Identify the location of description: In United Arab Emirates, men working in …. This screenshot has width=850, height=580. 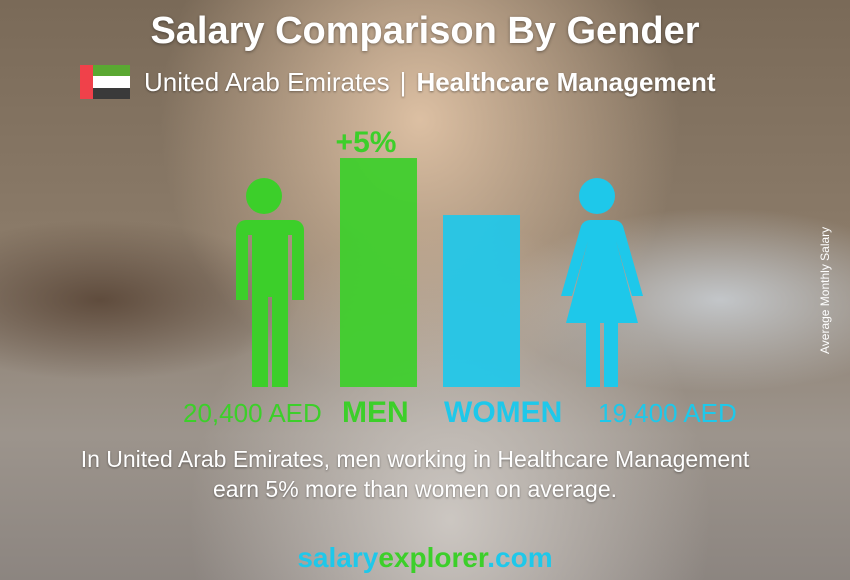
(415, 474).